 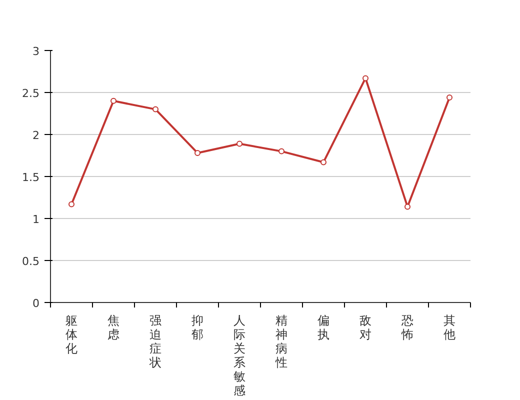 What do you see at coordinates (36, 51) in the screenshot?
I see `y-tick-label: 3` at bounding box center [36, 51].